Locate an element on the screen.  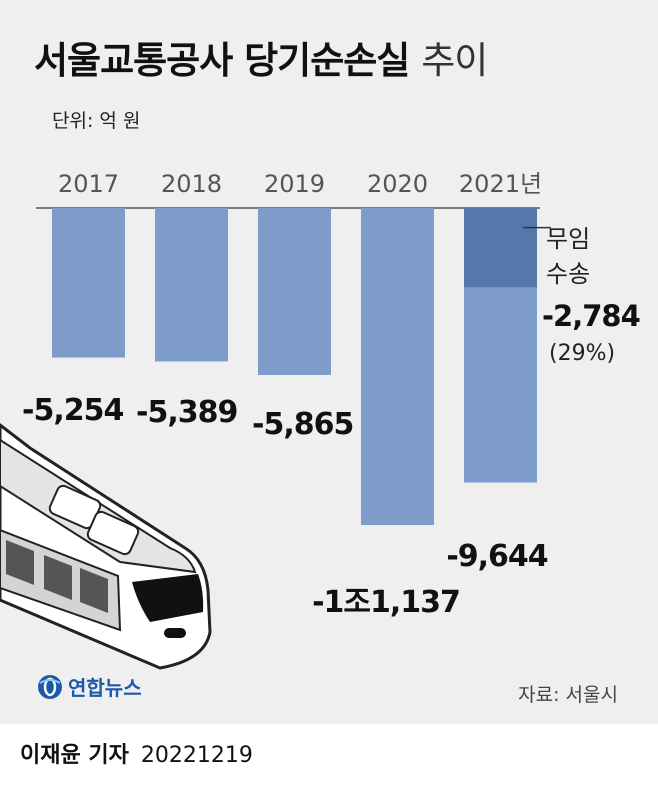
data-label-4: -1조1,137 is located at coordinates (386, 602).